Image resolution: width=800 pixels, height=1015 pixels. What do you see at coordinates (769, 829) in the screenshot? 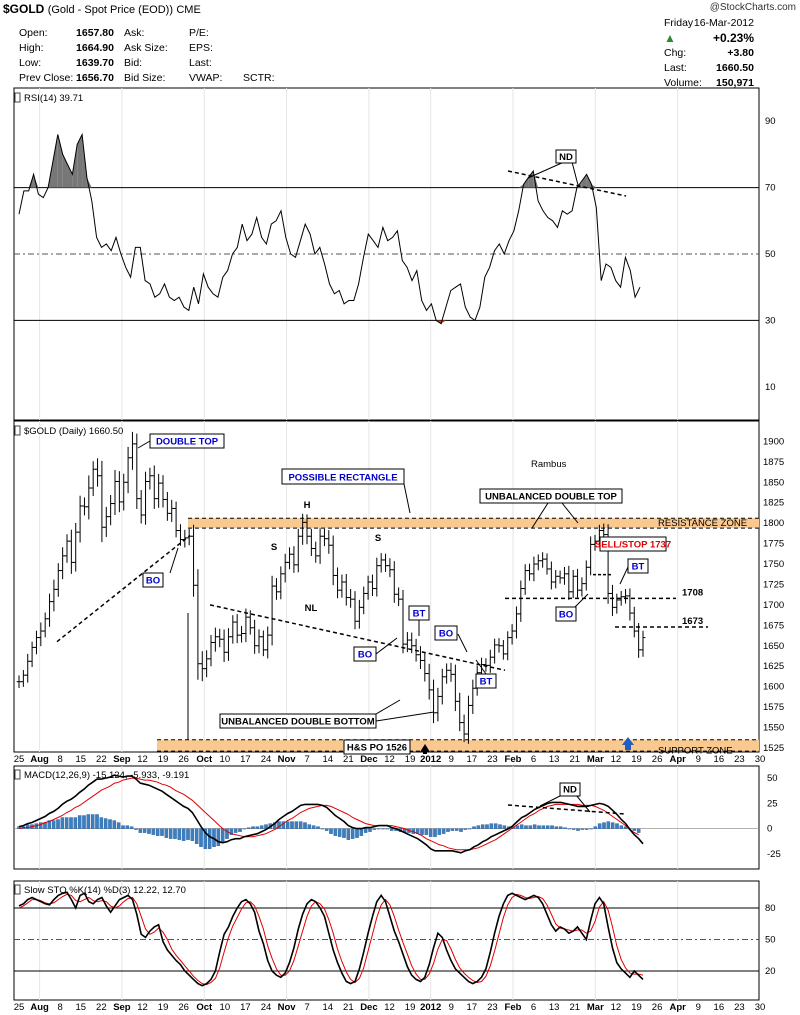
I see `macd-y-tick: 0` at bounding box center [769, 829].